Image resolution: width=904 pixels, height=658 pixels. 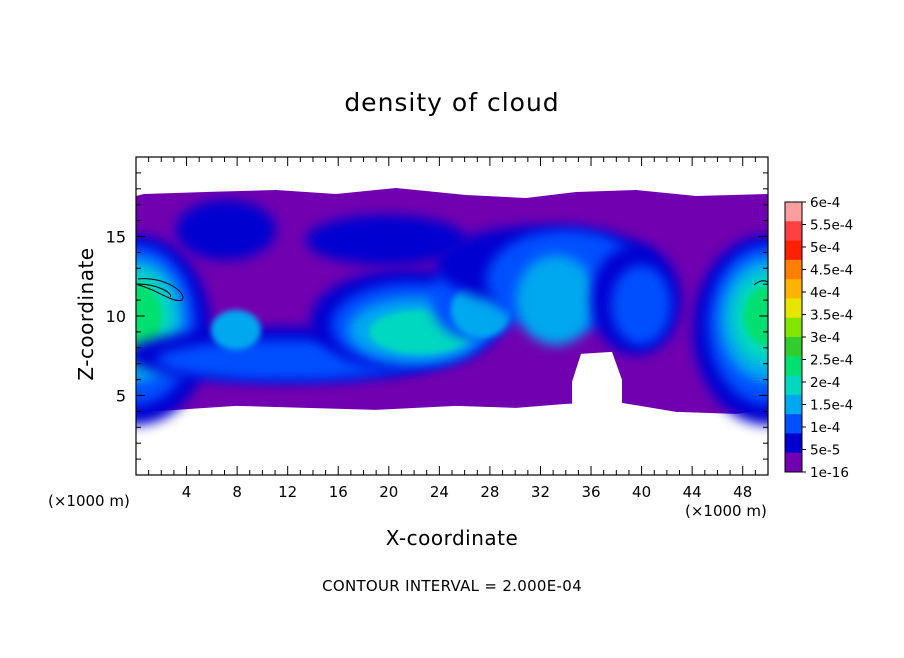 What do you see at coordinates (489, 492) in the screenshot?
I see `x-tick-label: 28` at bounding box center [489, 492].